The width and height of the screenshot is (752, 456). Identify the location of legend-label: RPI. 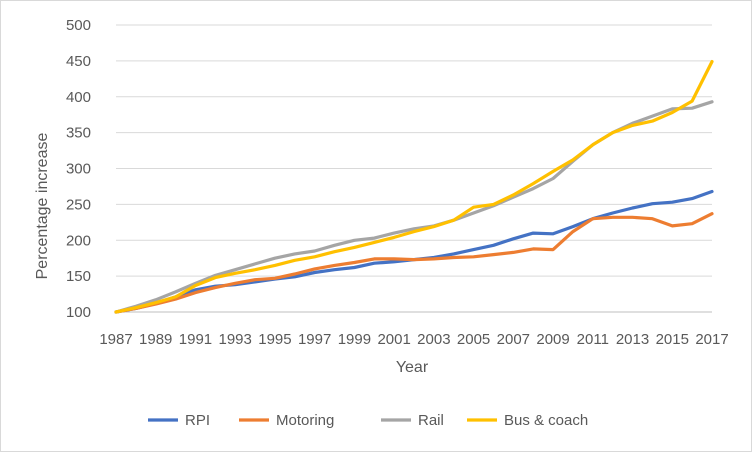
(197, 420).